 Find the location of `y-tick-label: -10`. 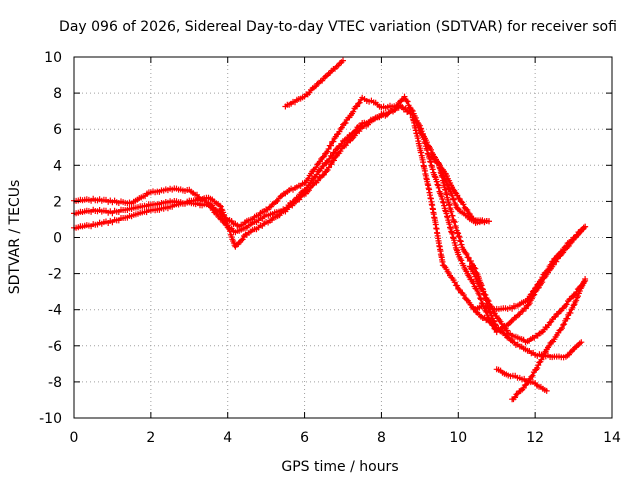

y-tick-label: -10 is located at coordinates (50, 419).